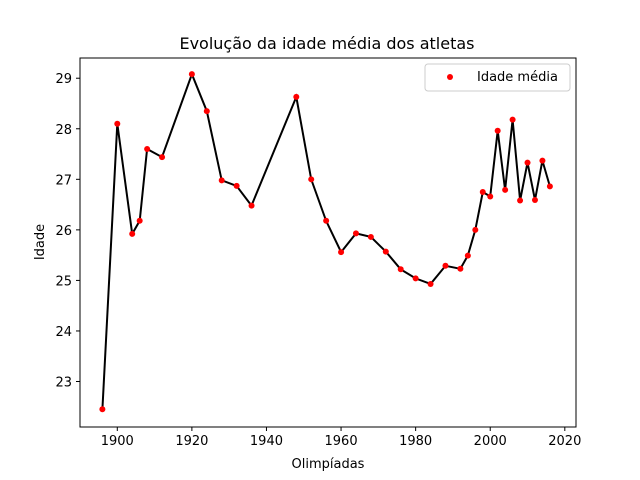 The width and height of the screenshot is (640, 480). I want to click on data-point-1928, so click(221, 180).